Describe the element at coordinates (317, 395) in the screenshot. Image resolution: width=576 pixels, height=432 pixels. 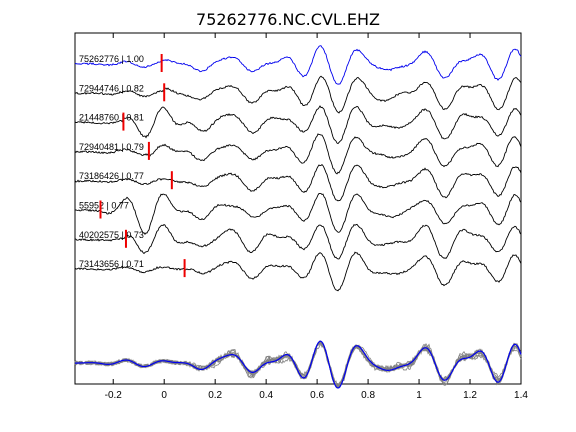
I see `x-tick-label: 0.6` at that location.